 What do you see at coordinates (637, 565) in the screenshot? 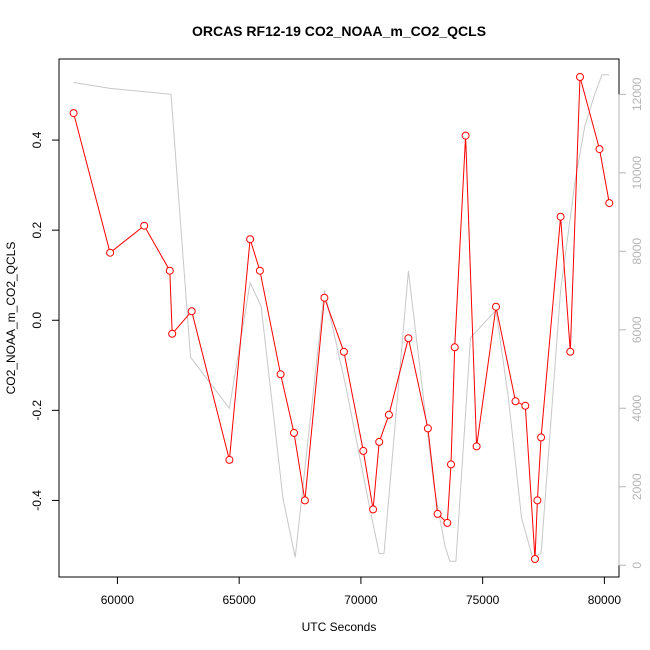
I see `y2-tick-label: 0` at bounding box center [637, 565].